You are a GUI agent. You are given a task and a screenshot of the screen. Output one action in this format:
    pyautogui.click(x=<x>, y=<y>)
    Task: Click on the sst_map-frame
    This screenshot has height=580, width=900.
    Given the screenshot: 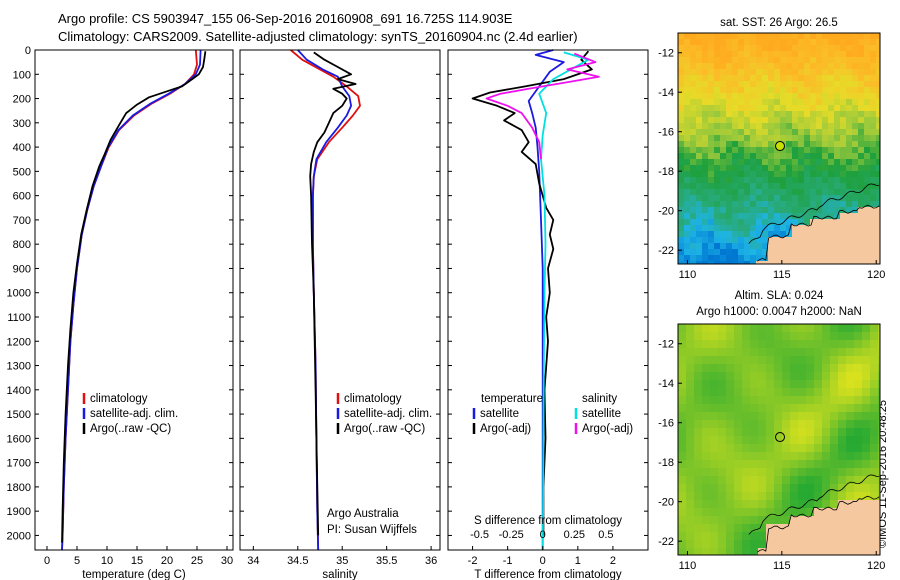 What is the action you would take?
    pyautogui.click(x=779, y=148)
    